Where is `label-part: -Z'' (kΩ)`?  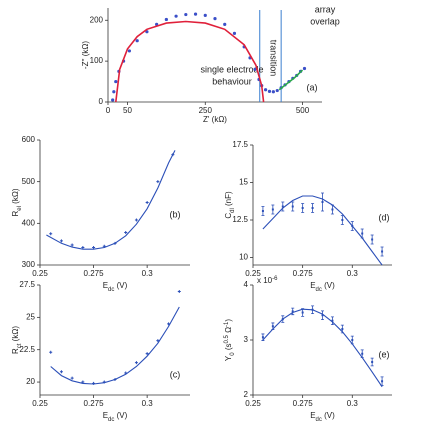
label-part: -Z'' (kΩ) is located at coordinates (85, 55).